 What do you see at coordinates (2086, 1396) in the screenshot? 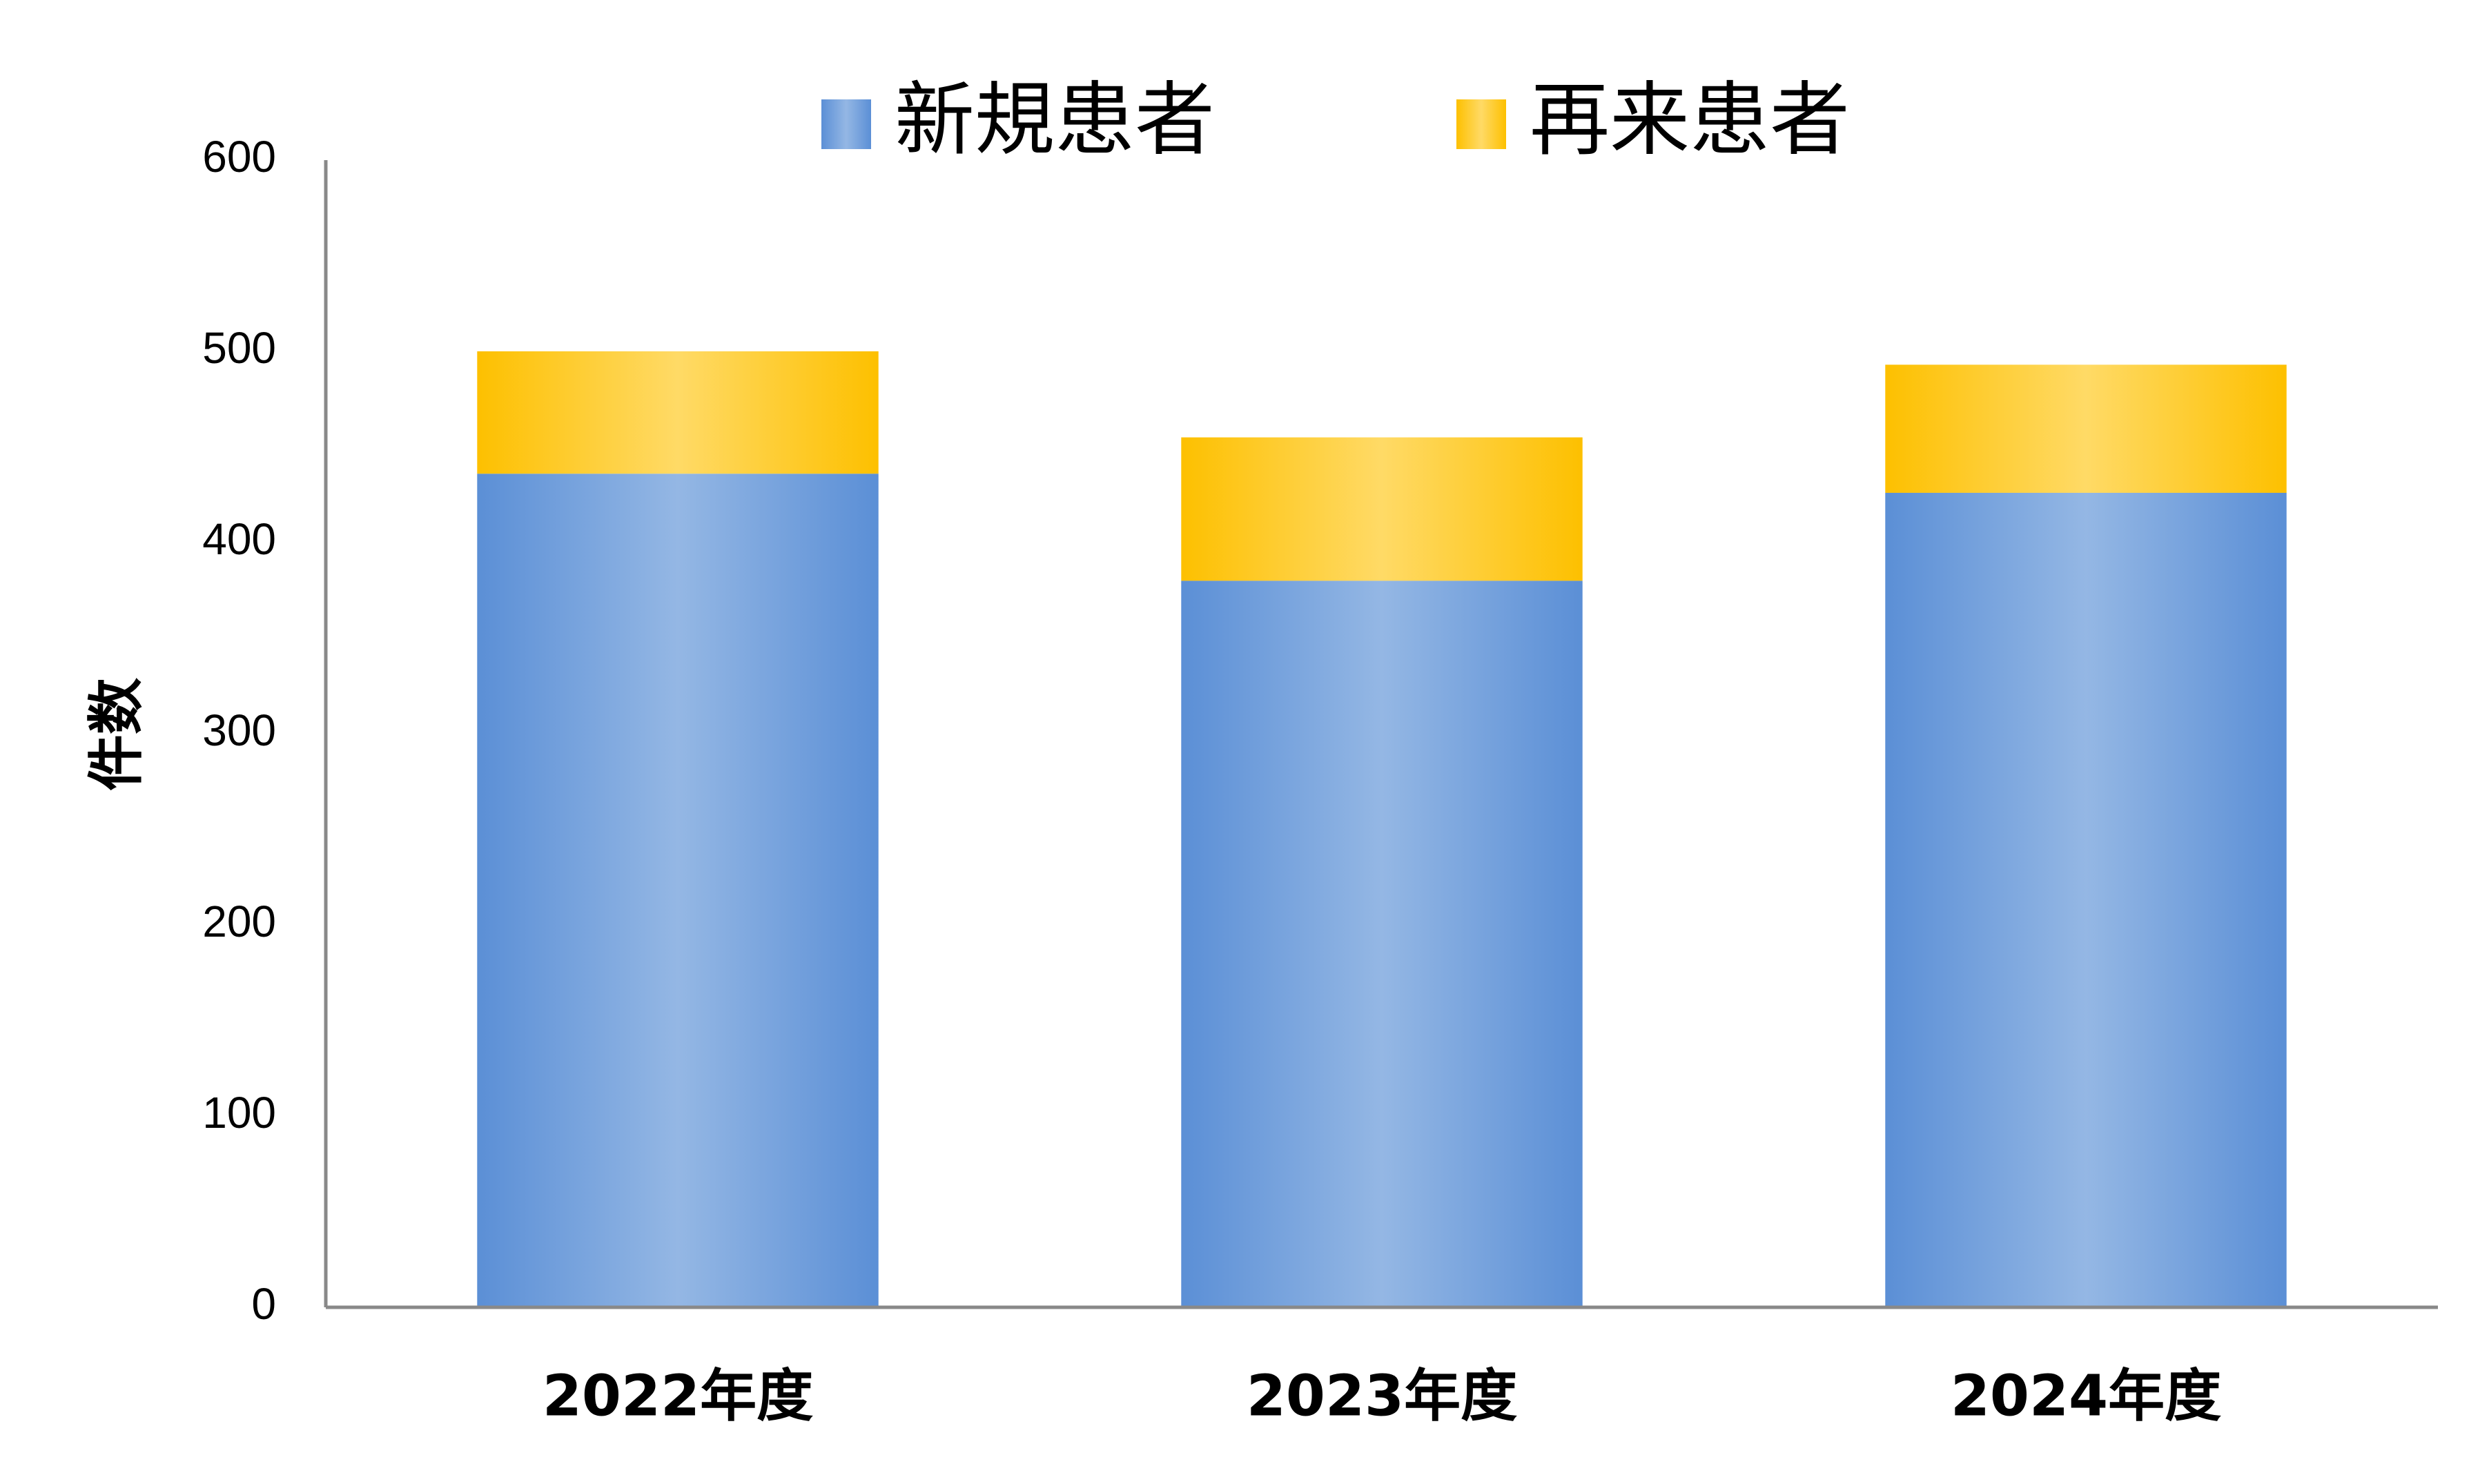
I see `x-tick-label: 2024年度` at bounding box center [2086, 1396].